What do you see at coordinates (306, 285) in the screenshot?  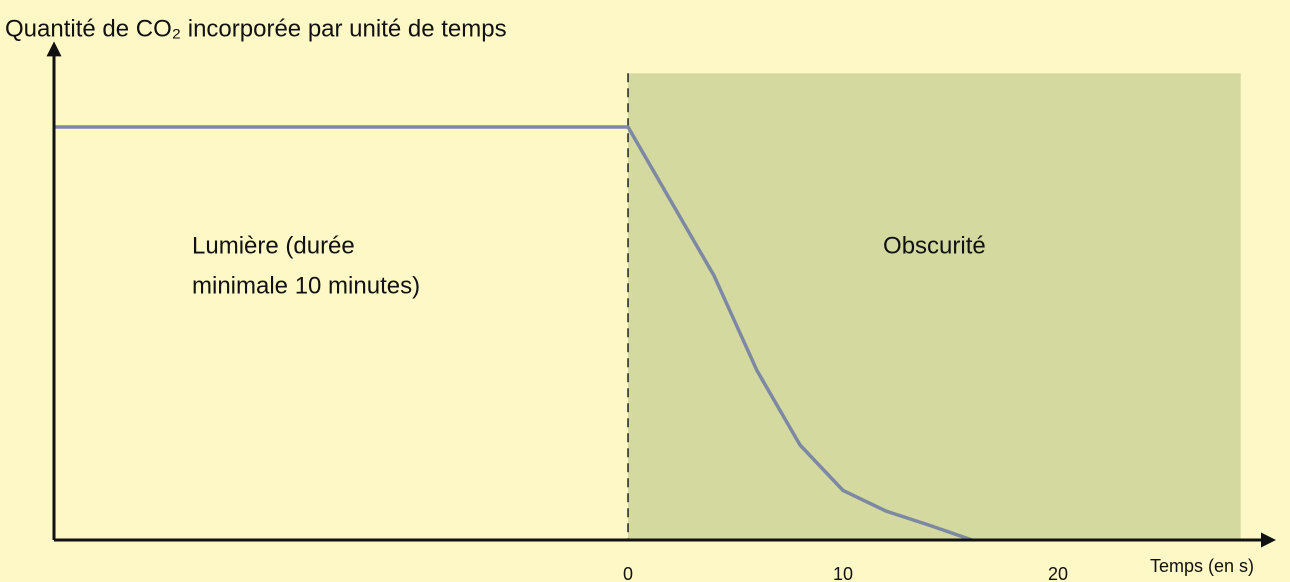 I see `region-label: minimale 10 minutes)` at bounding box center [306, 285].